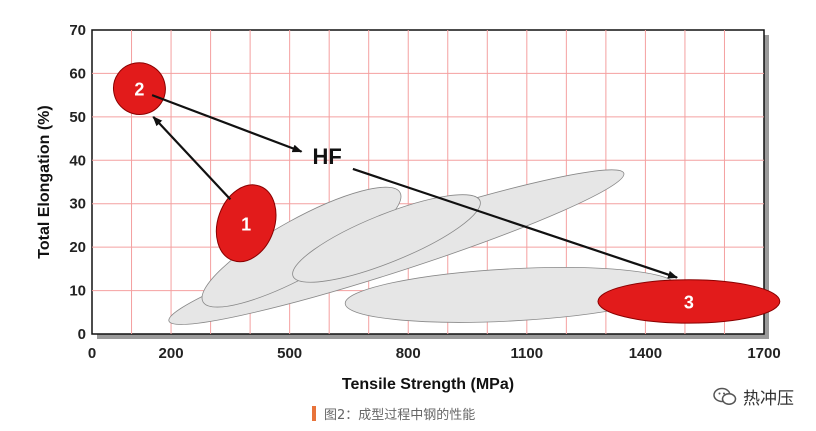  I want to click on y-tick-label: 50, so click(77, 117).